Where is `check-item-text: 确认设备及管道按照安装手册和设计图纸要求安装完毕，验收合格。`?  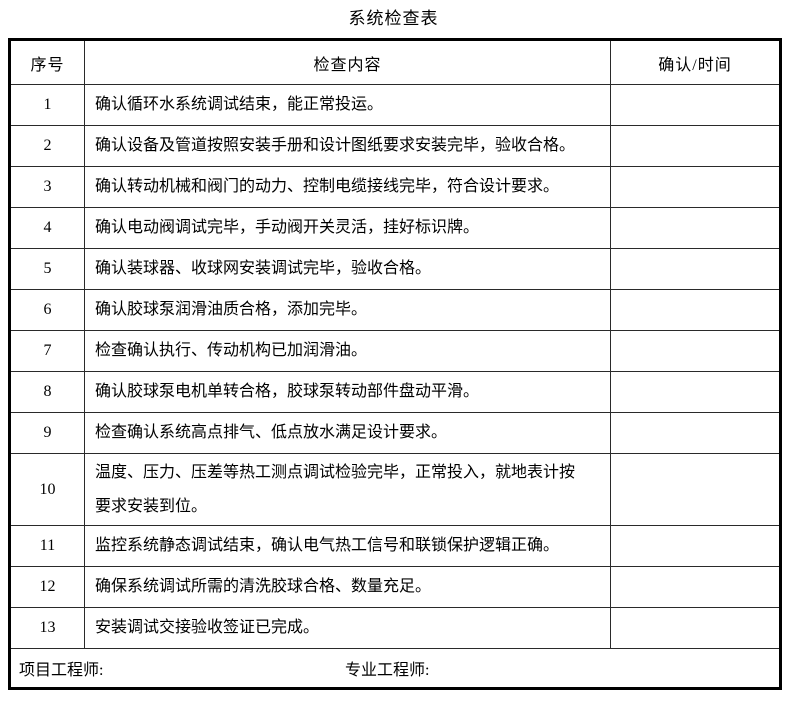
check-item-text: 确认设备及管道按照安装手册和设计图纸要求安装完毕，验收合格。 is located at coordinates (347, 146).